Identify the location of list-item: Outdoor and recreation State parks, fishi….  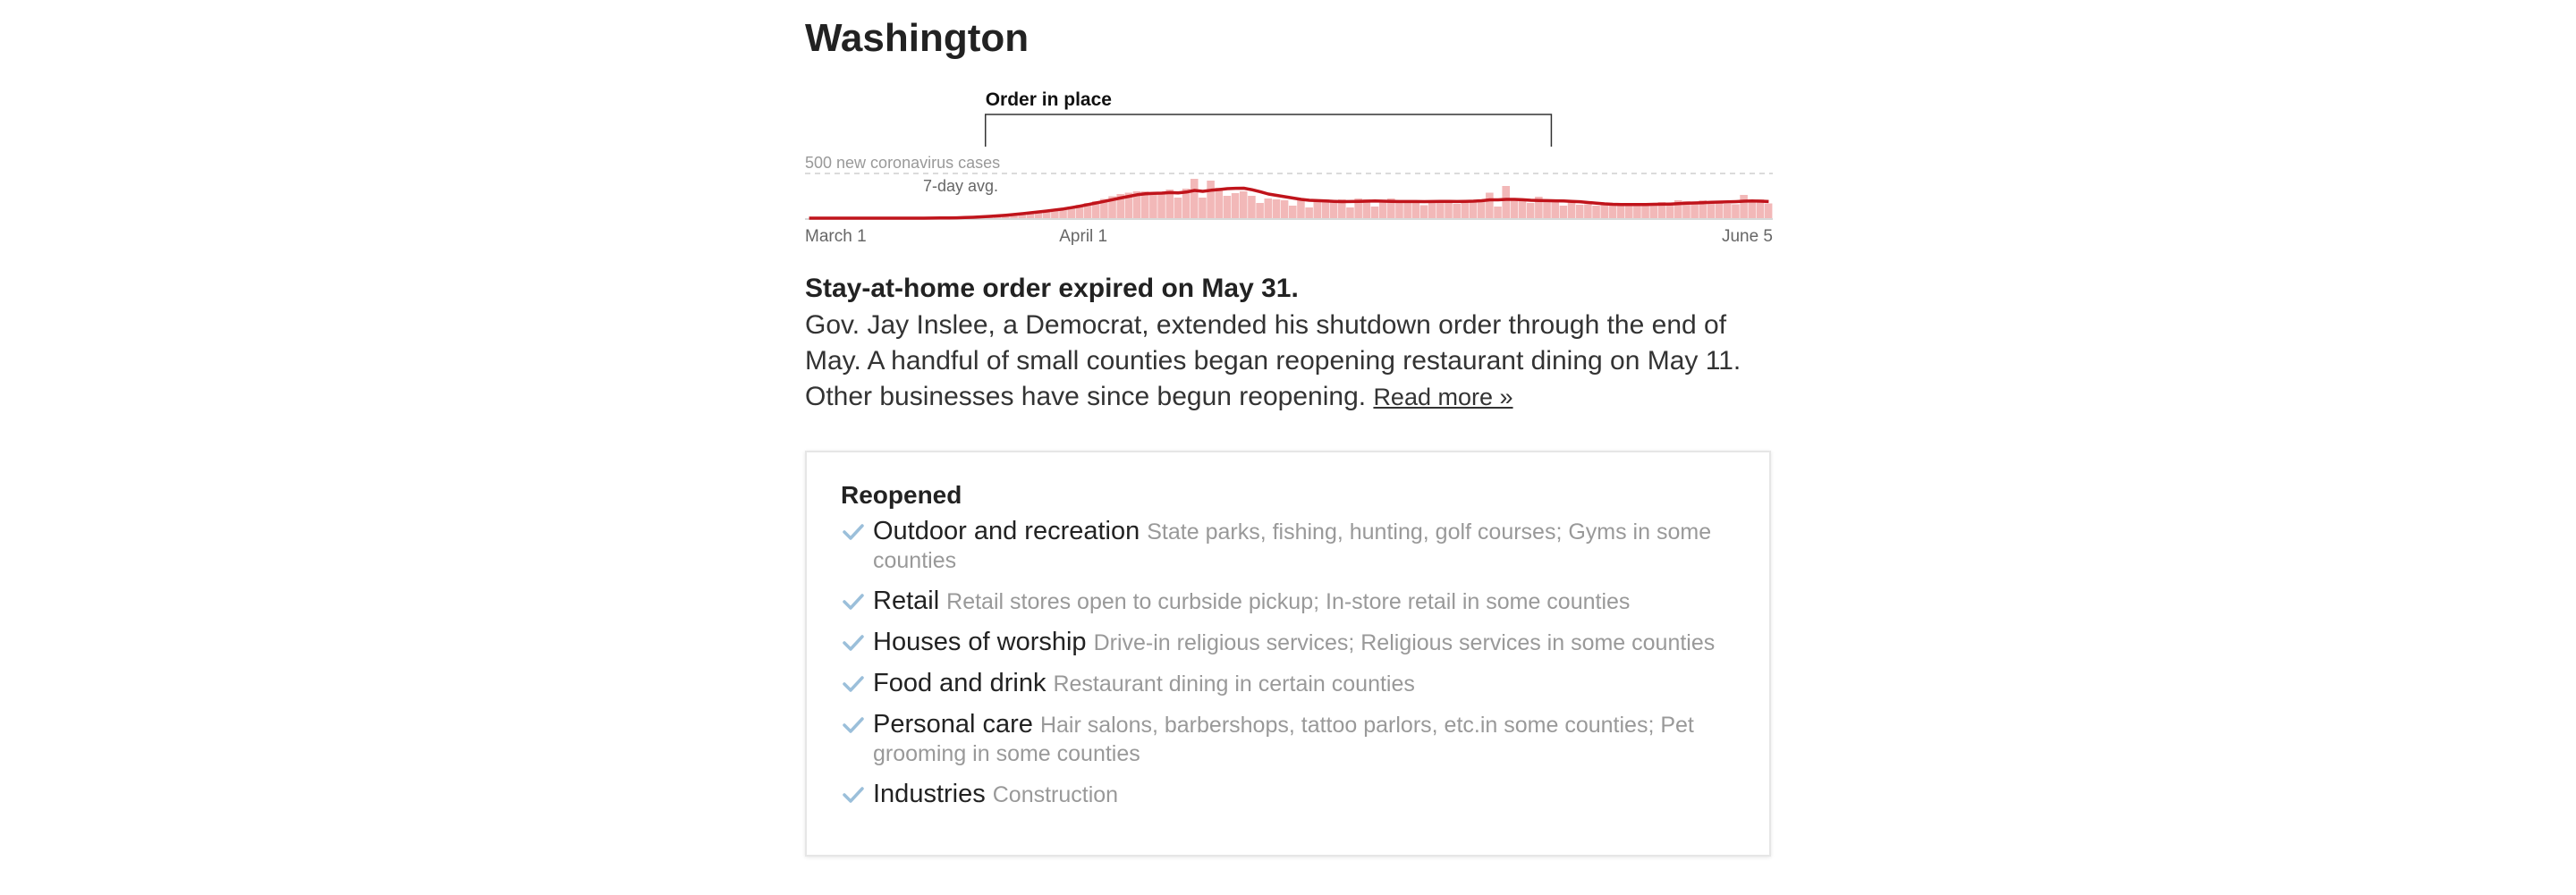
(1288, 548).